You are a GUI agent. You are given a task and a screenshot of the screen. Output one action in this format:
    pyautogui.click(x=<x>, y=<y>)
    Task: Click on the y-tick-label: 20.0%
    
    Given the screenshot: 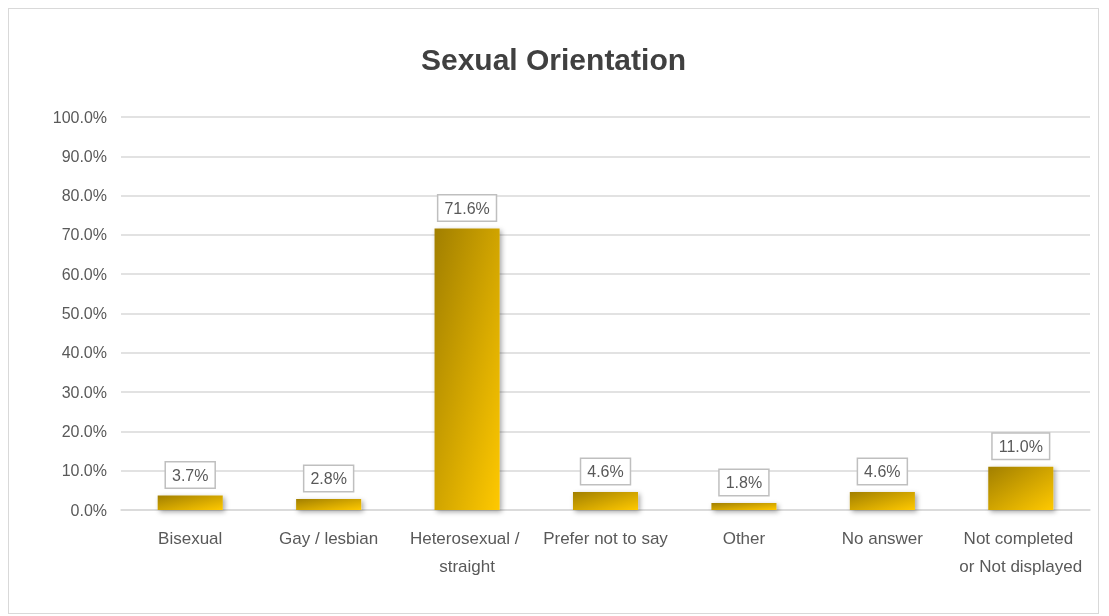 What is the action you would take?
    pyautogui.click(x=84, y=431)
    